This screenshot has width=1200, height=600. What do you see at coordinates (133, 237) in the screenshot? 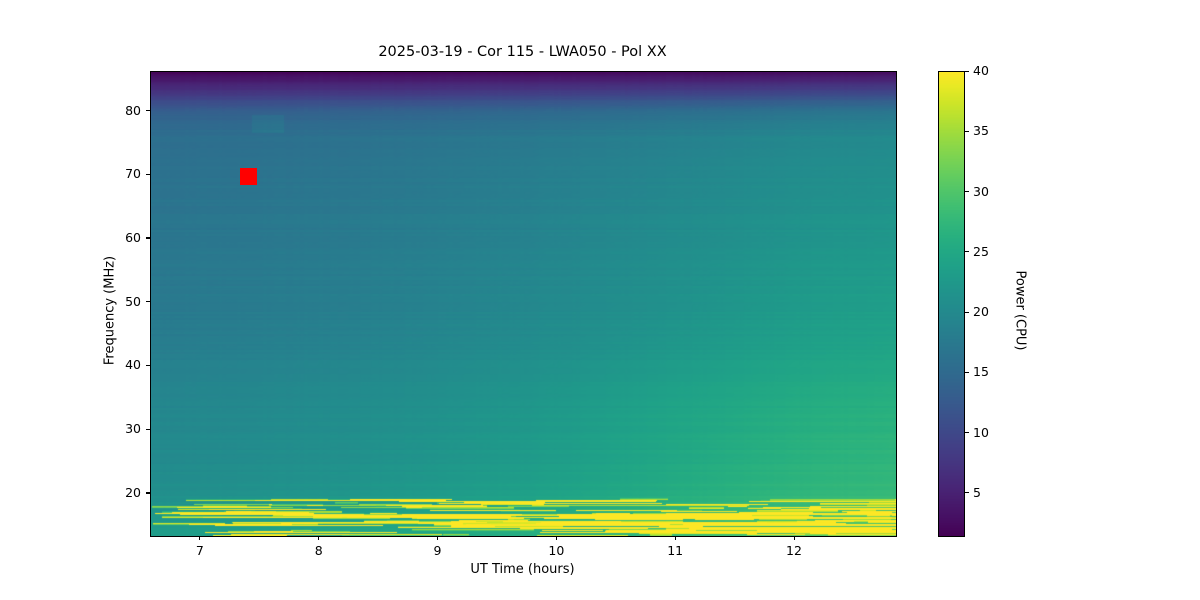
I see `y-tick-label: 60` at bounding box center [133, 237].